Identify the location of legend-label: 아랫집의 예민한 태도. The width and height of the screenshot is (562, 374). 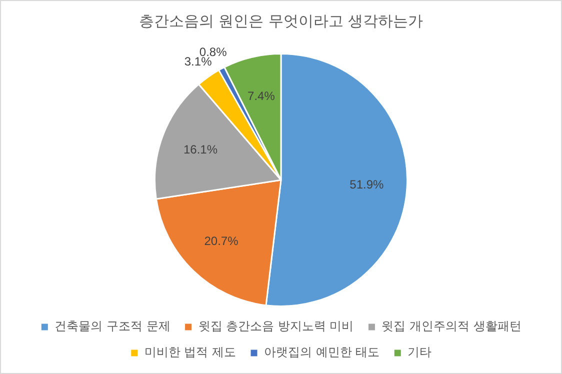
(322, 352).